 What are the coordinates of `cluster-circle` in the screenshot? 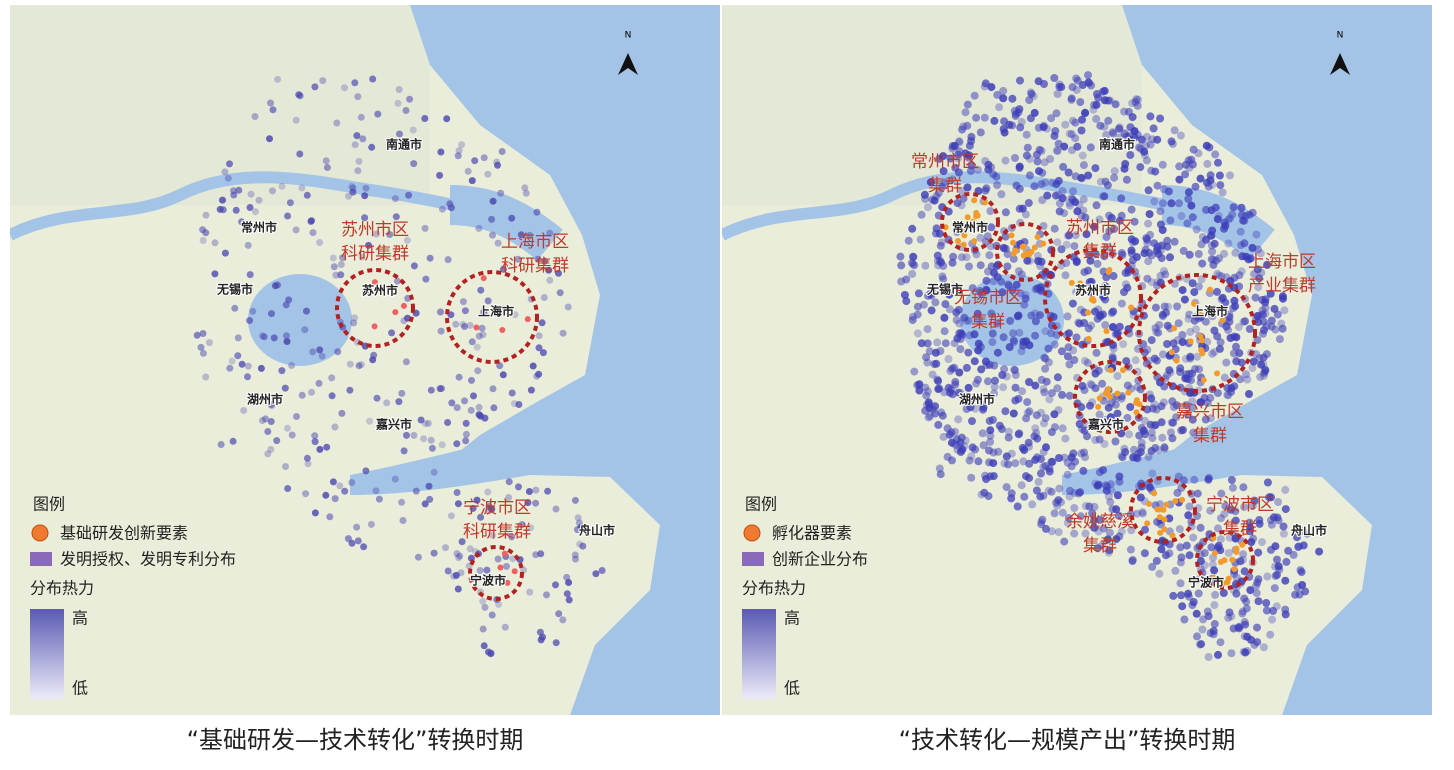 It's located at (1025, 252).